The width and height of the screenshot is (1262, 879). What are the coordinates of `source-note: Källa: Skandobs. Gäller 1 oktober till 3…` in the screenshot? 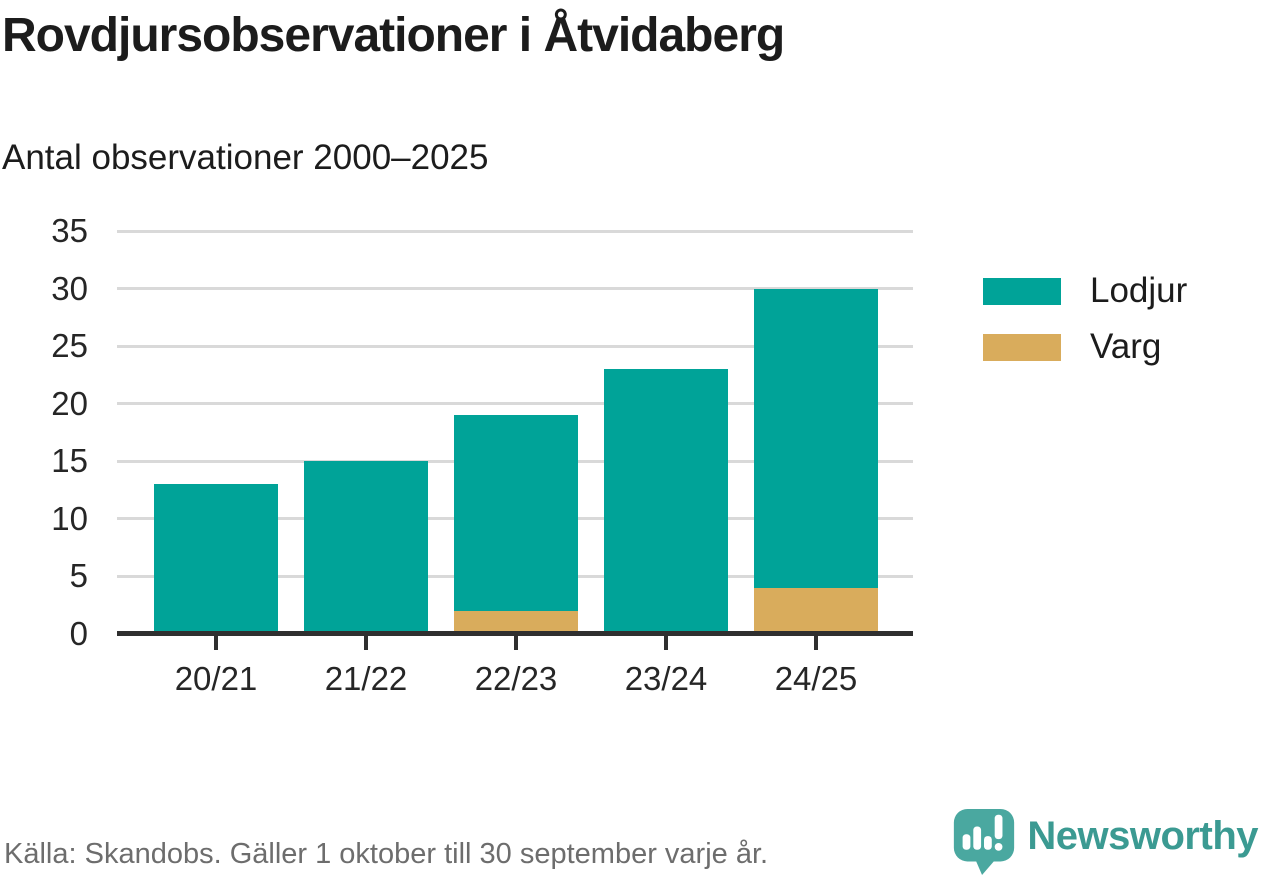 It's located at (386, 854).